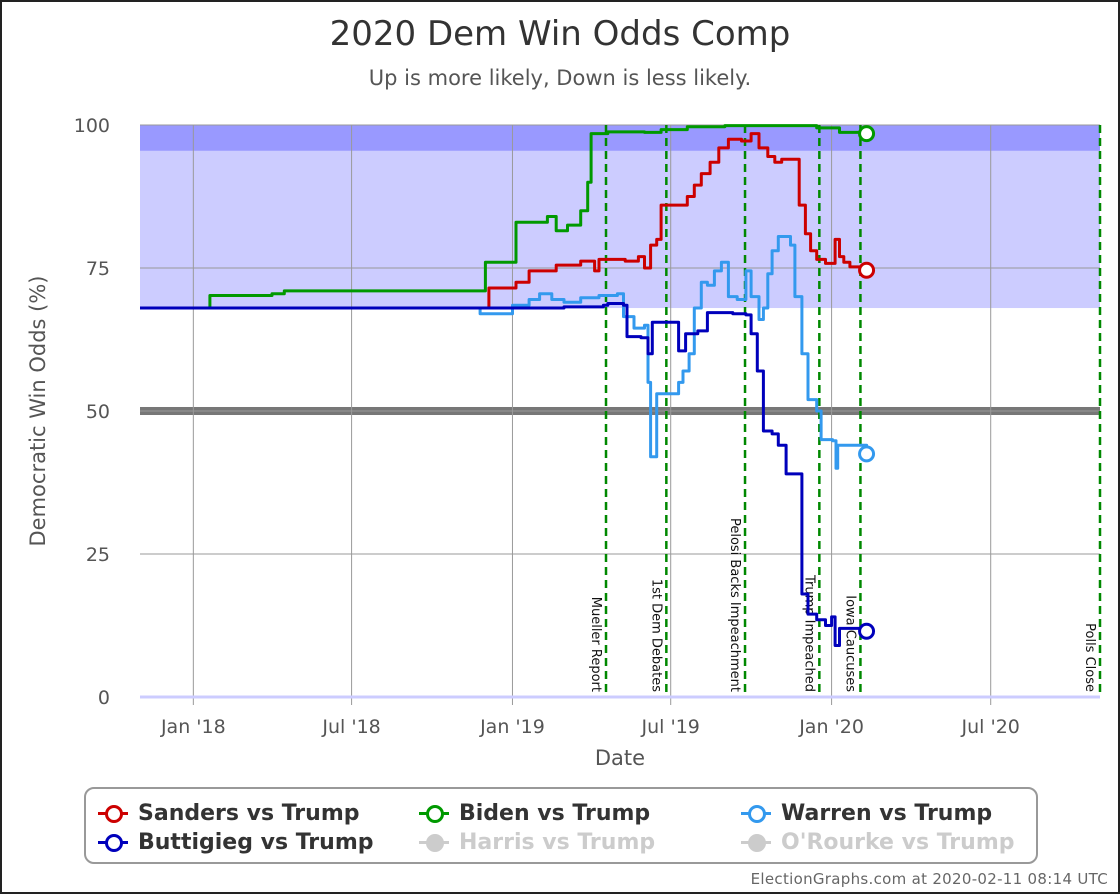  I want to click on legend-item-warren: Warren vs Trump, so click(866, 813).